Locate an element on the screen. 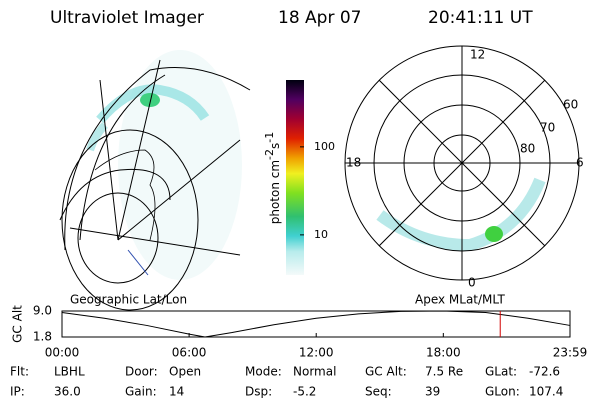 The image size is (600, 400). field-label: GC Alt: is located at coordinates (386, 372).